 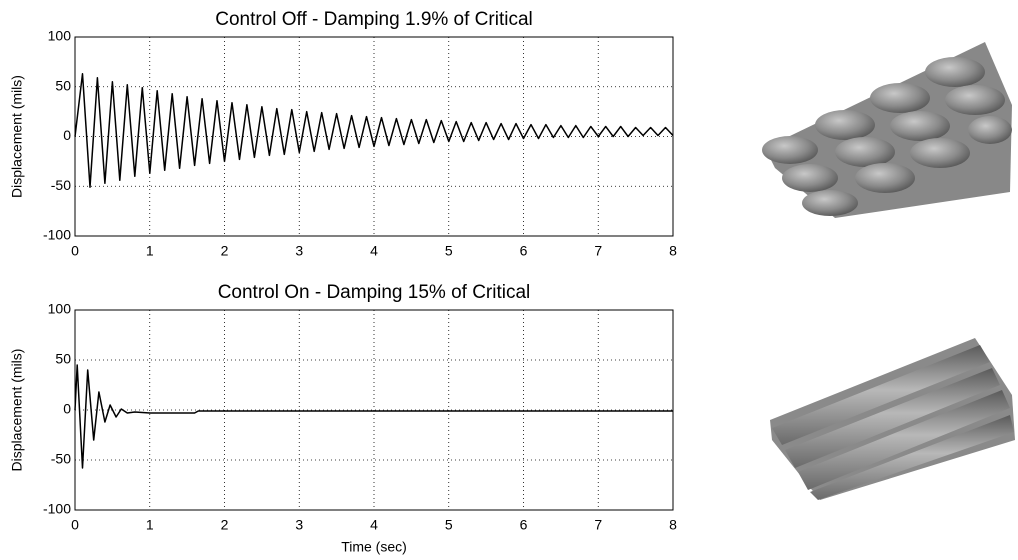 I want to click on chart-title: Control Off - Damping 1.9% of Critical, so click(x=374, y=19).